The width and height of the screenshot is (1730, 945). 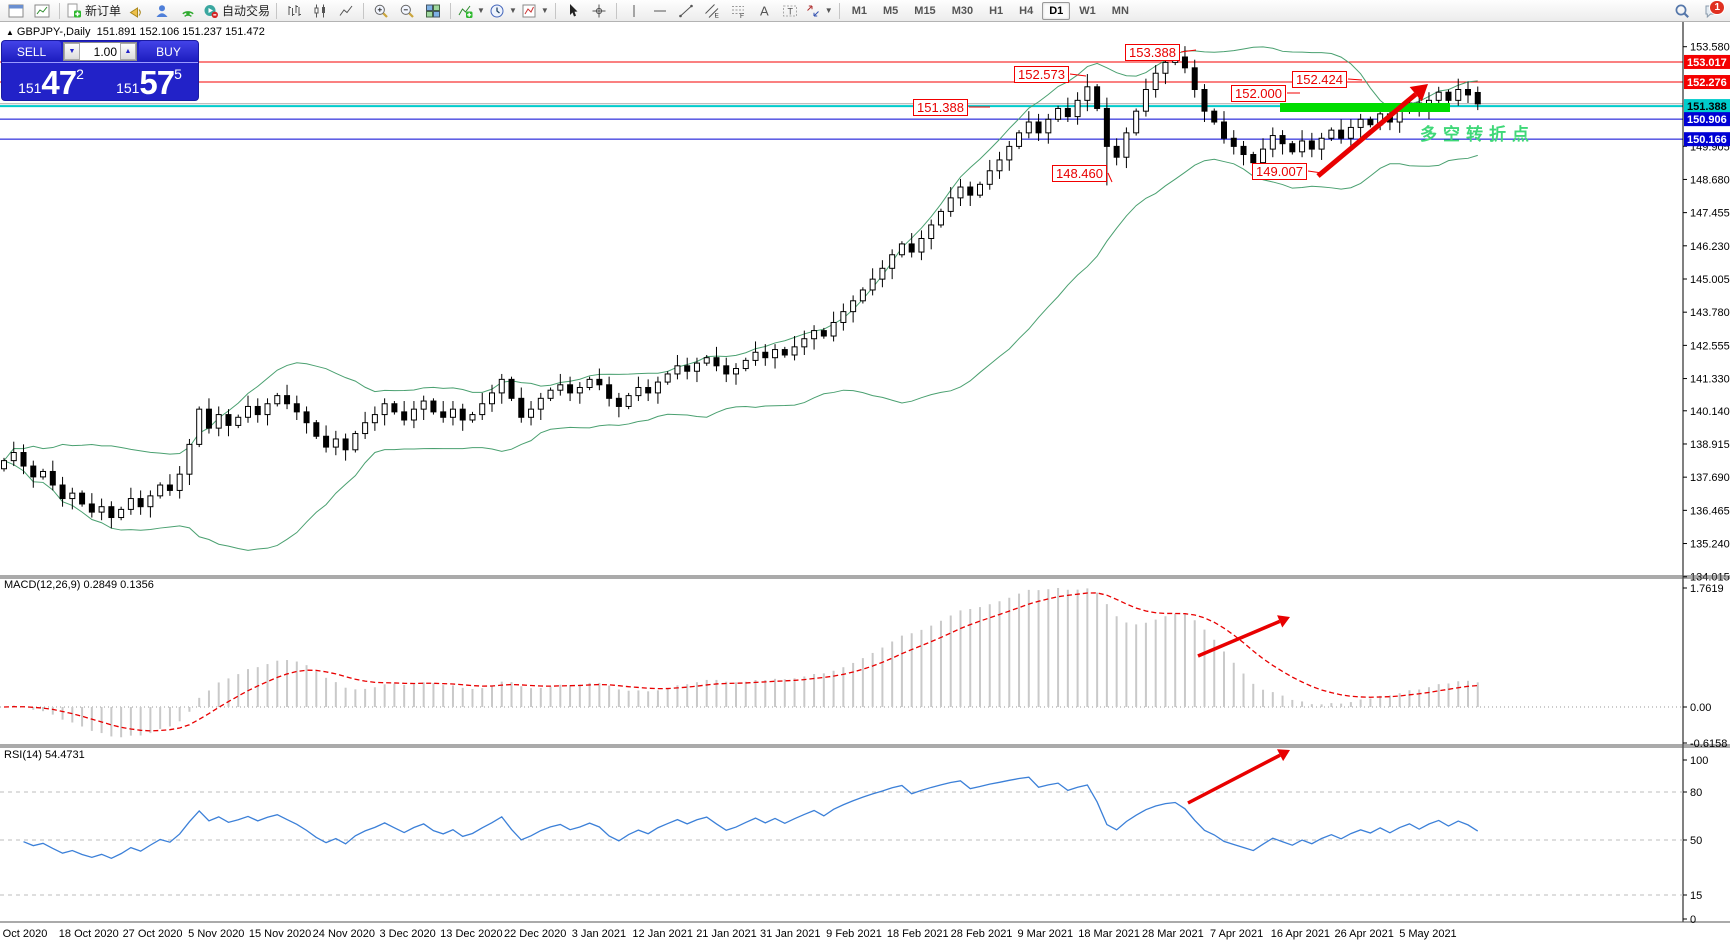 I want to click on price-callout: 148.460, so click(x=1079, y=173).